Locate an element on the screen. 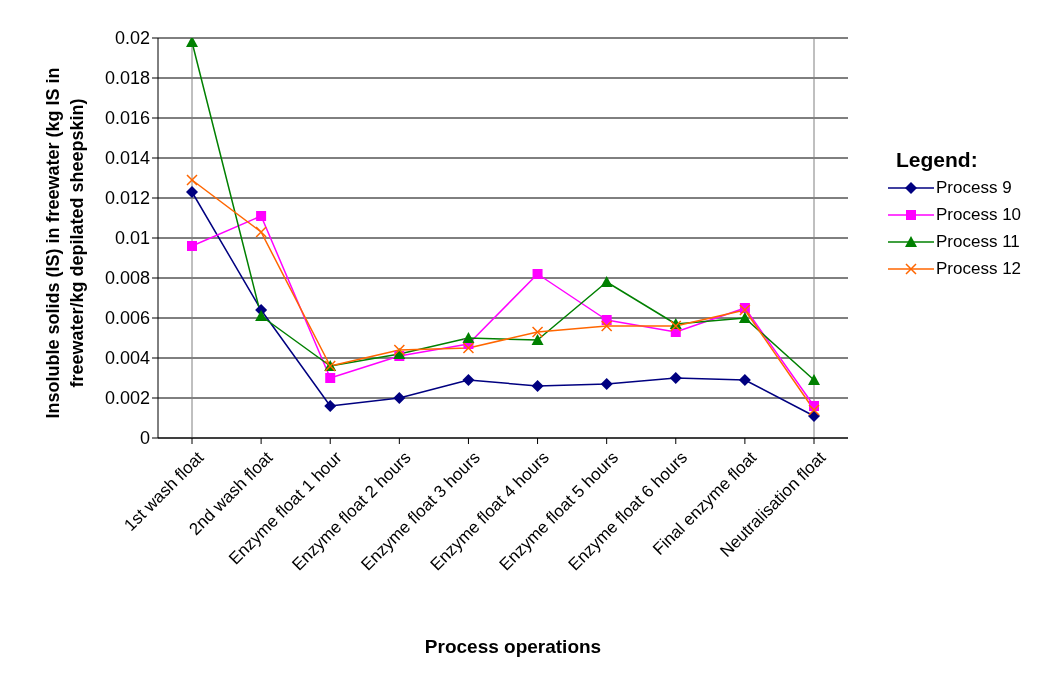 Image resolution: width=1062 pixels, height=675 pixels. y-tick-label: 0.014 is located at coordinates (127, 158).